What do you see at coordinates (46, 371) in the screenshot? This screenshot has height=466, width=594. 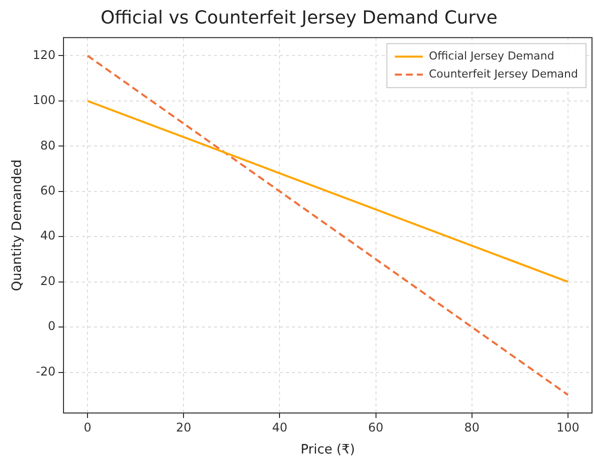 I see `y-tick-label: -20` at bounding box center [46, 371].